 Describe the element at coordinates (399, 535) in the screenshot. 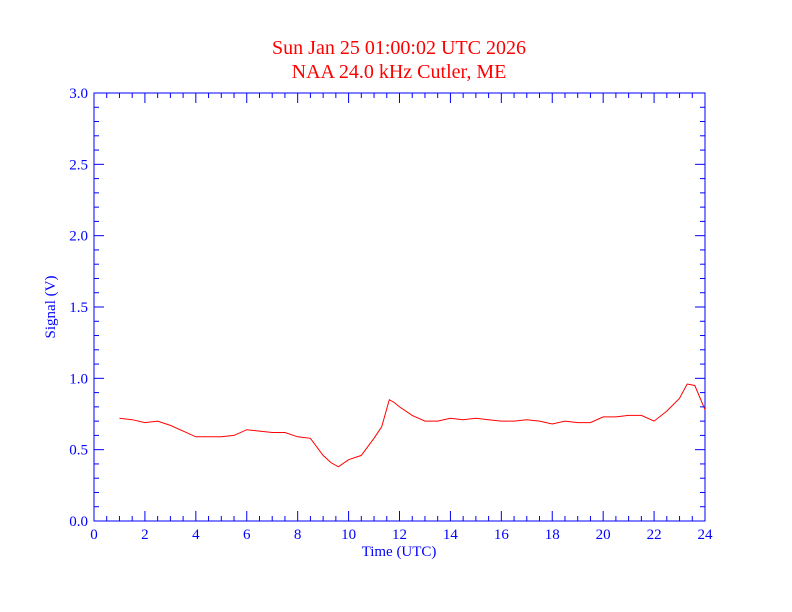

I see `x-tick-label: 12` at that location.